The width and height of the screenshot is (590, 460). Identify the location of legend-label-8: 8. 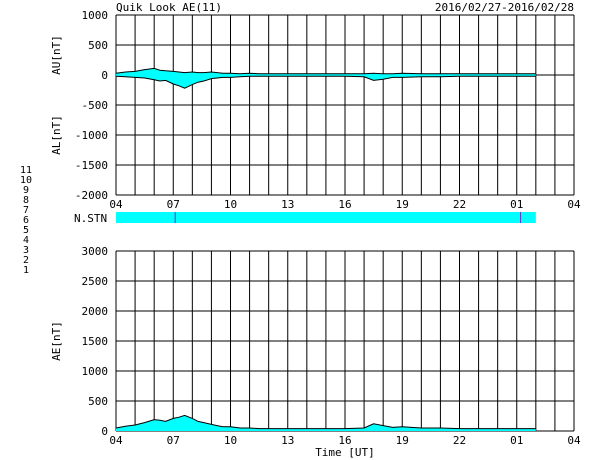
(26, 200).